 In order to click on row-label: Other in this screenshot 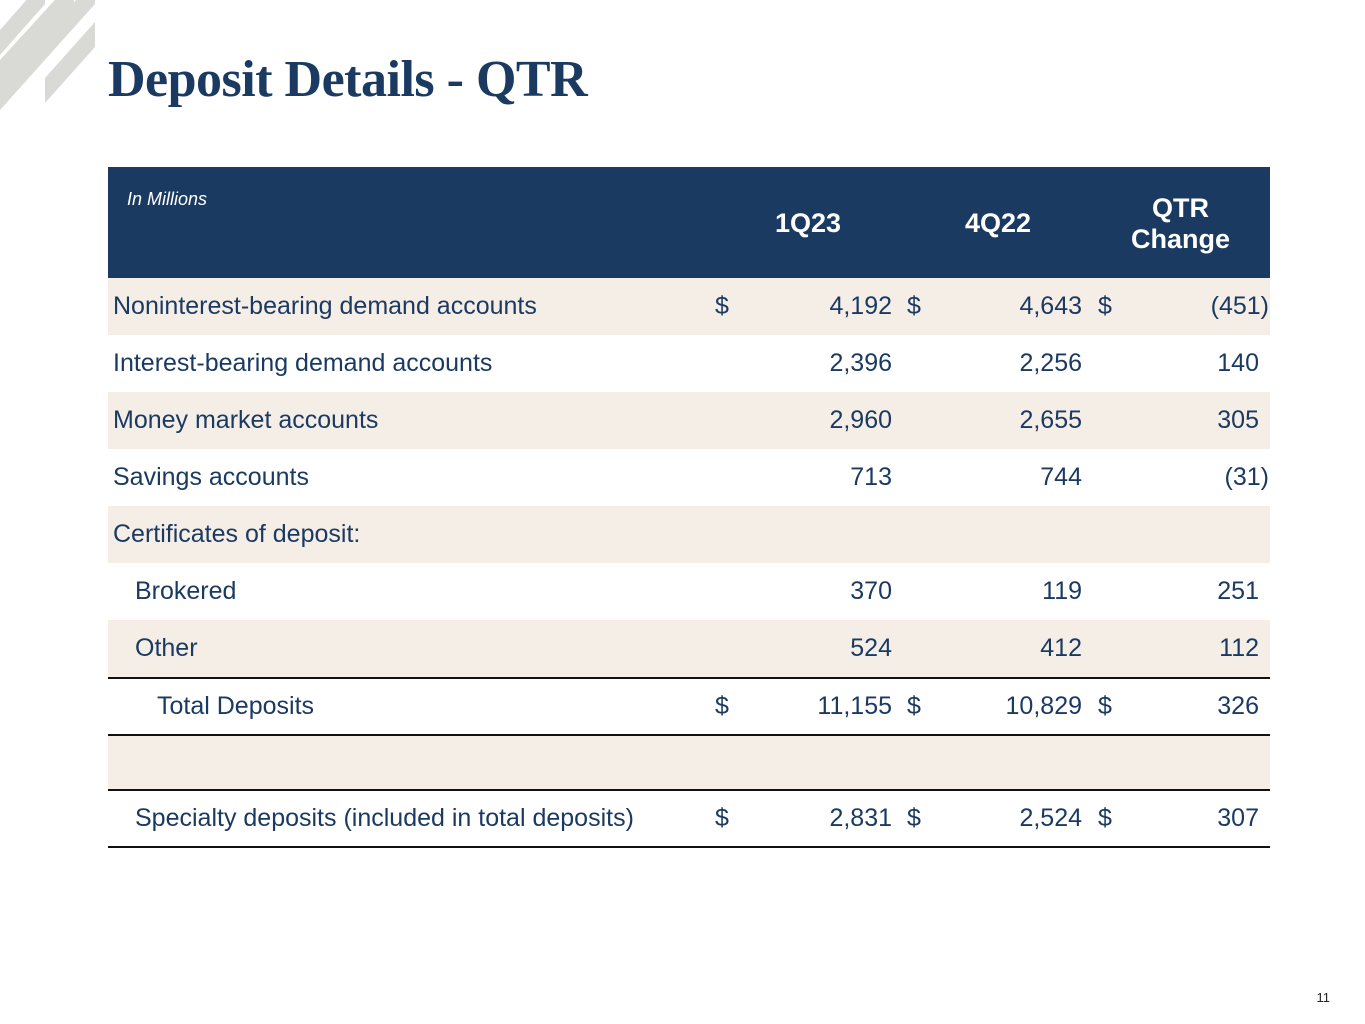, I will do `click(166, 648)`.